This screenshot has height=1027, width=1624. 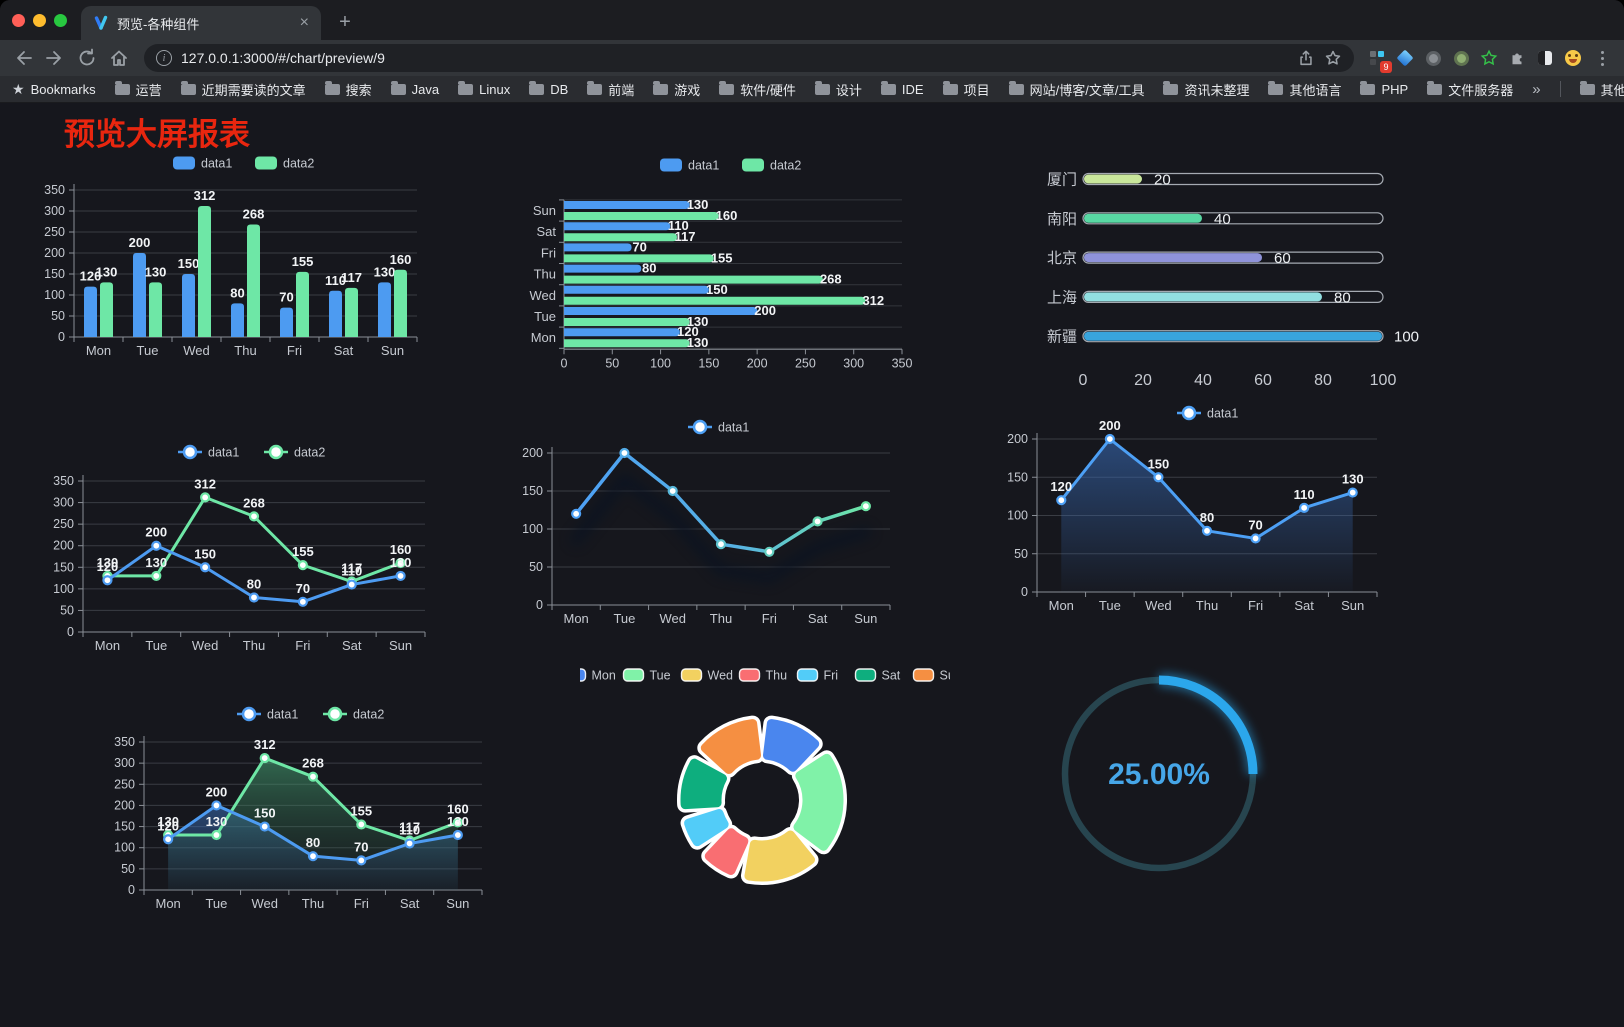 What do you see at coordinates (265, 744) in the screenshot?
I see `svg-text: 312` at bounding box center [265, 744].